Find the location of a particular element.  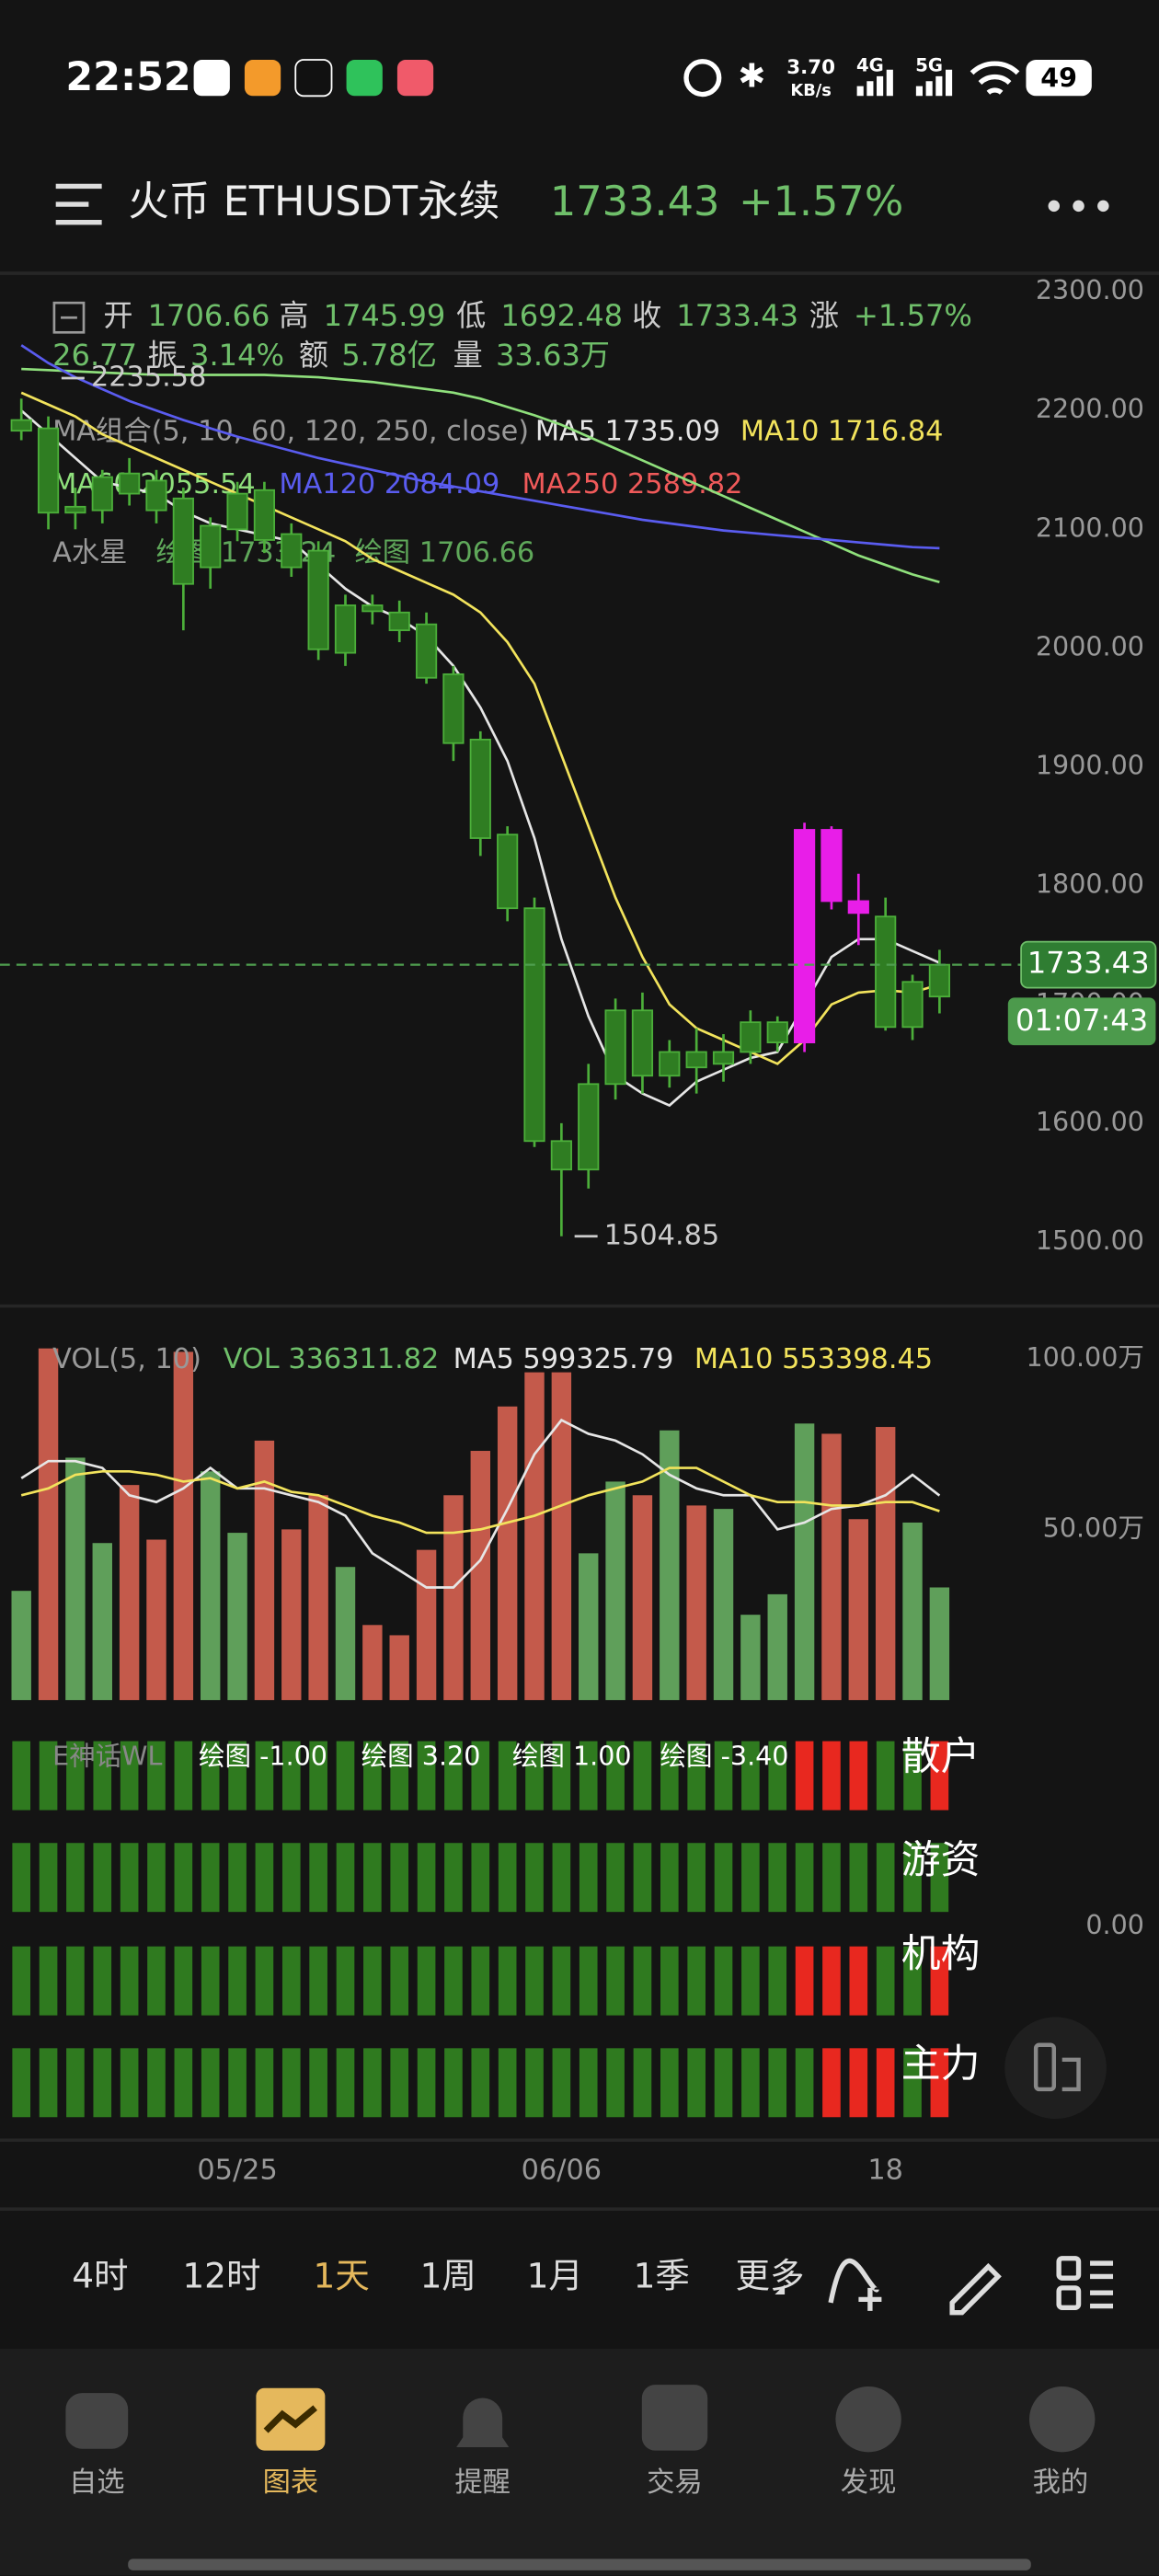

clock: 22:52 is located at coordinates (127, 77).